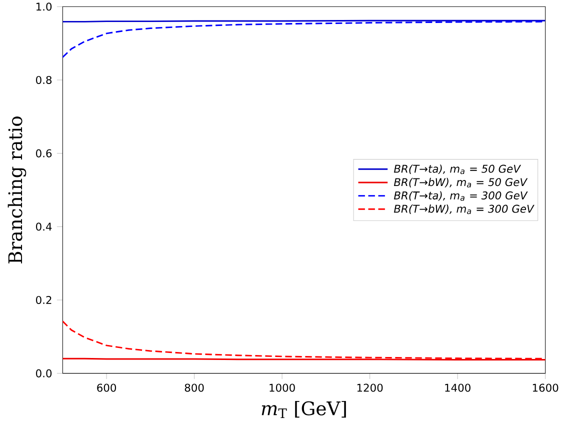 The image size is (570, 427). Describe the element at coordinates (44, 6) in the screenshot. I see `y-tick-label: 1.0` at that location.